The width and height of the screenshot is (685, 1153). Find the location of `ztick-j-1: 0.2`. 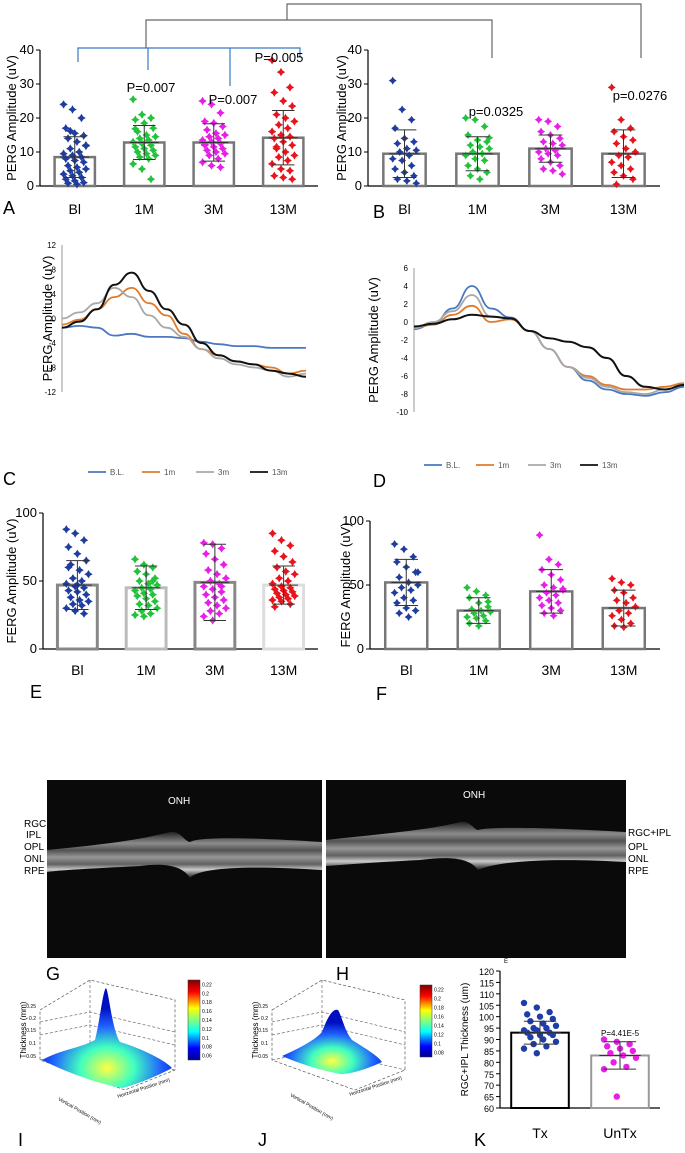

ztick-j-1: 0.2 is located at coordinates (264, 1019).